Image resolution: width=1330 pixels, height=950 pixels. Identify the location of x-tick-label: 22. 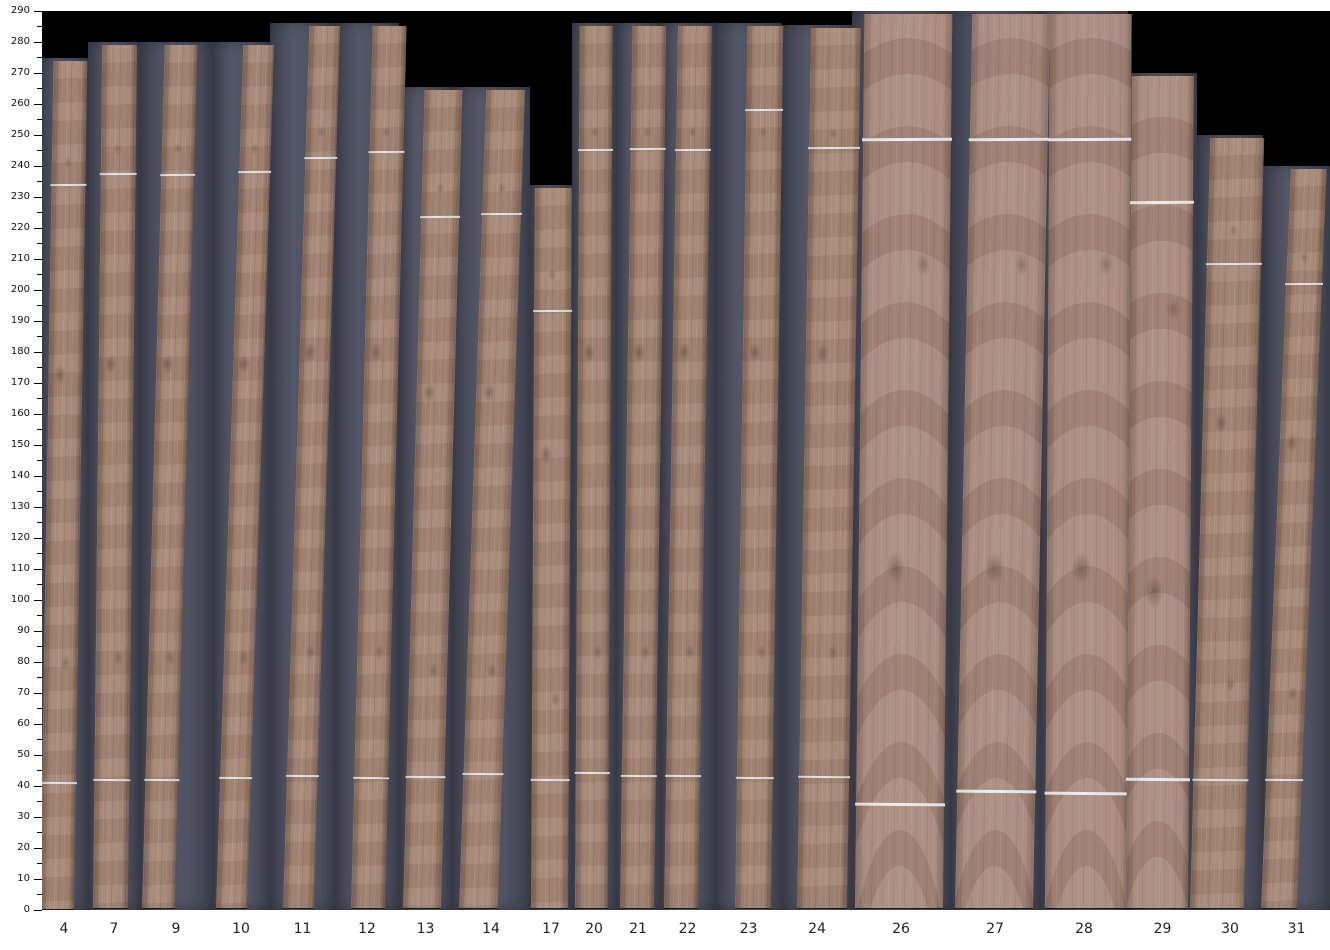
(687, 929).